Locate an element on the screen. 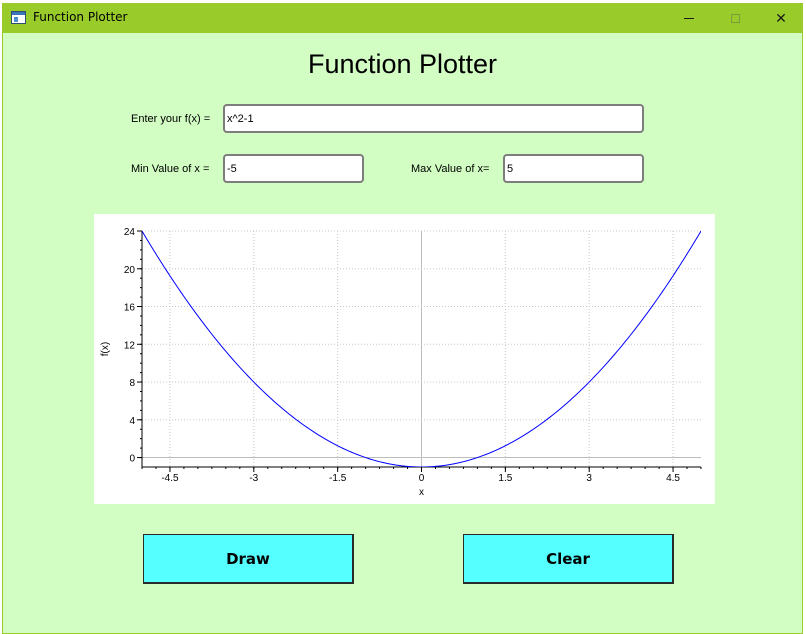 The width and height of the screenshot is (806, 634). title-bar: Function Plotter ✕ is located at coordinates (402, 18).